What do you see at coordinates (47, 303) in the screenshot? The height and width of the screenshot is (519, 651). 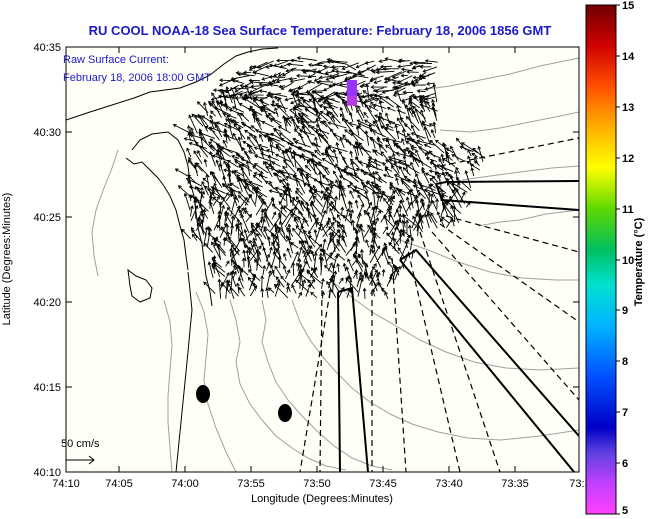 I see `y-tick-label: 40:20` at bounding box center [47, 303].